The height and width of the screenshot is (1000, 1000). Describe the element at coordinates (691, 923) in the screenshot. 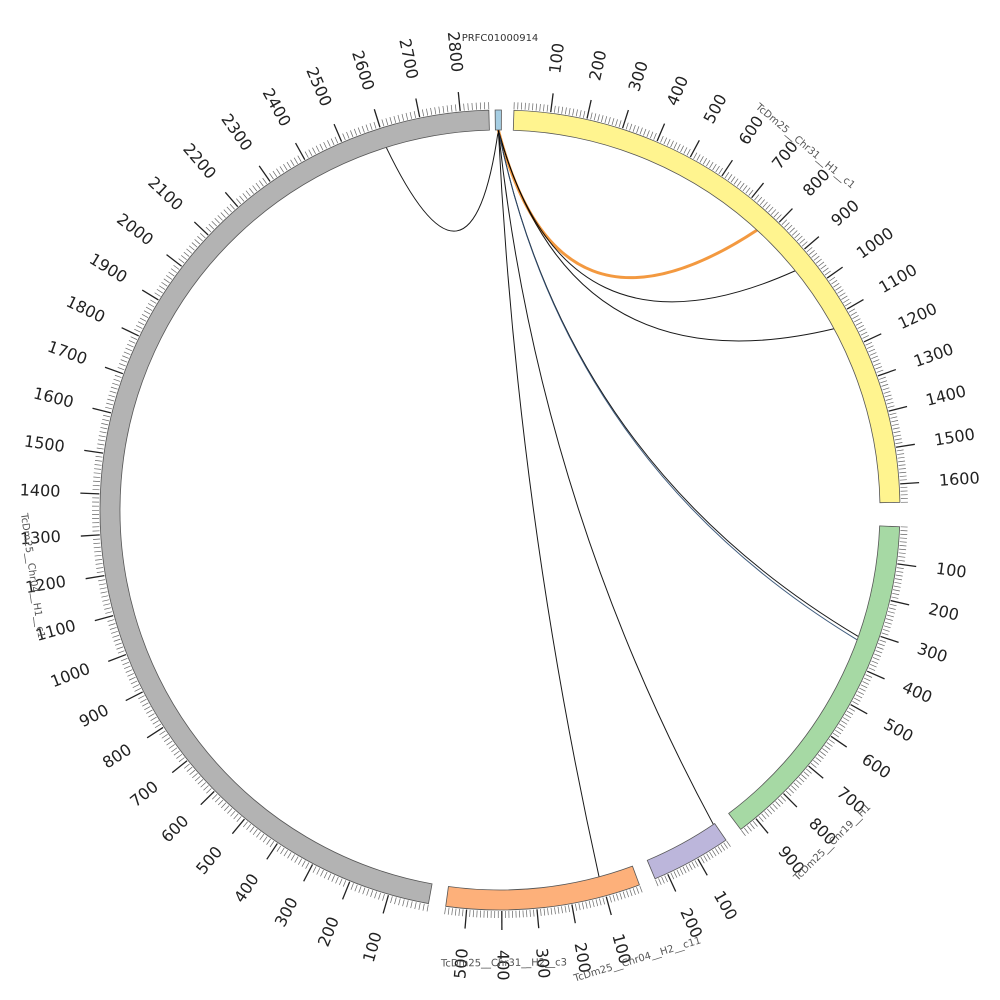

I see `tick-label: 200` at that location.